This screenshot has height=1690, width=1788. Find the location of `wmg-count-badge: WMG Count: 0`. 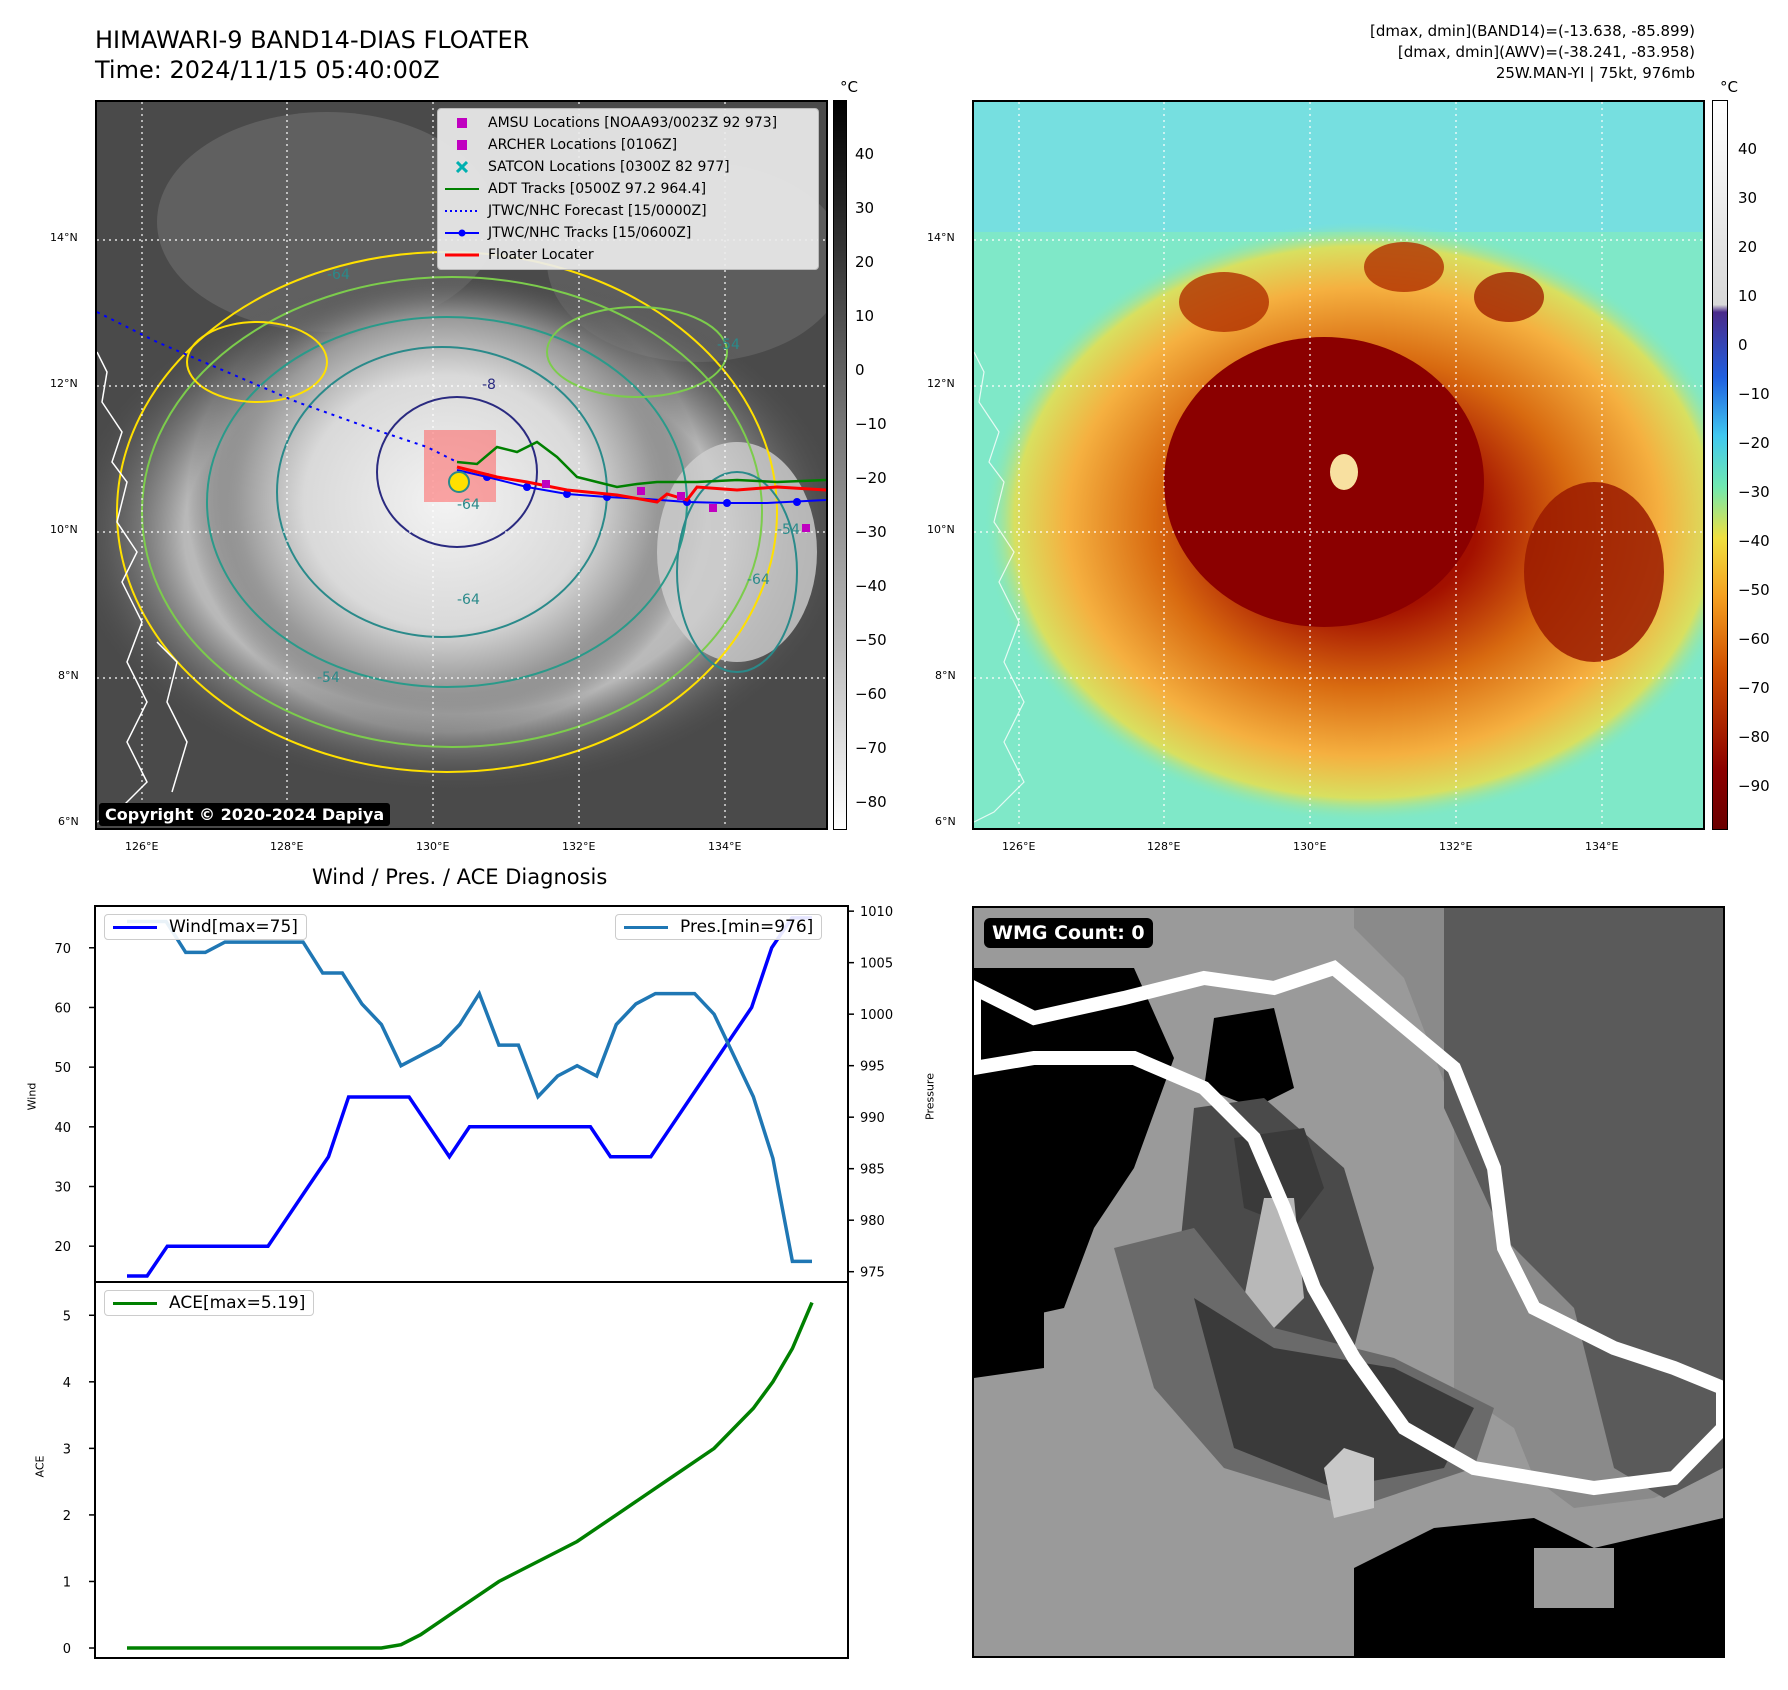

wmg-count-badge: WMG Count: 0 is located at coordinates (1068, 933).